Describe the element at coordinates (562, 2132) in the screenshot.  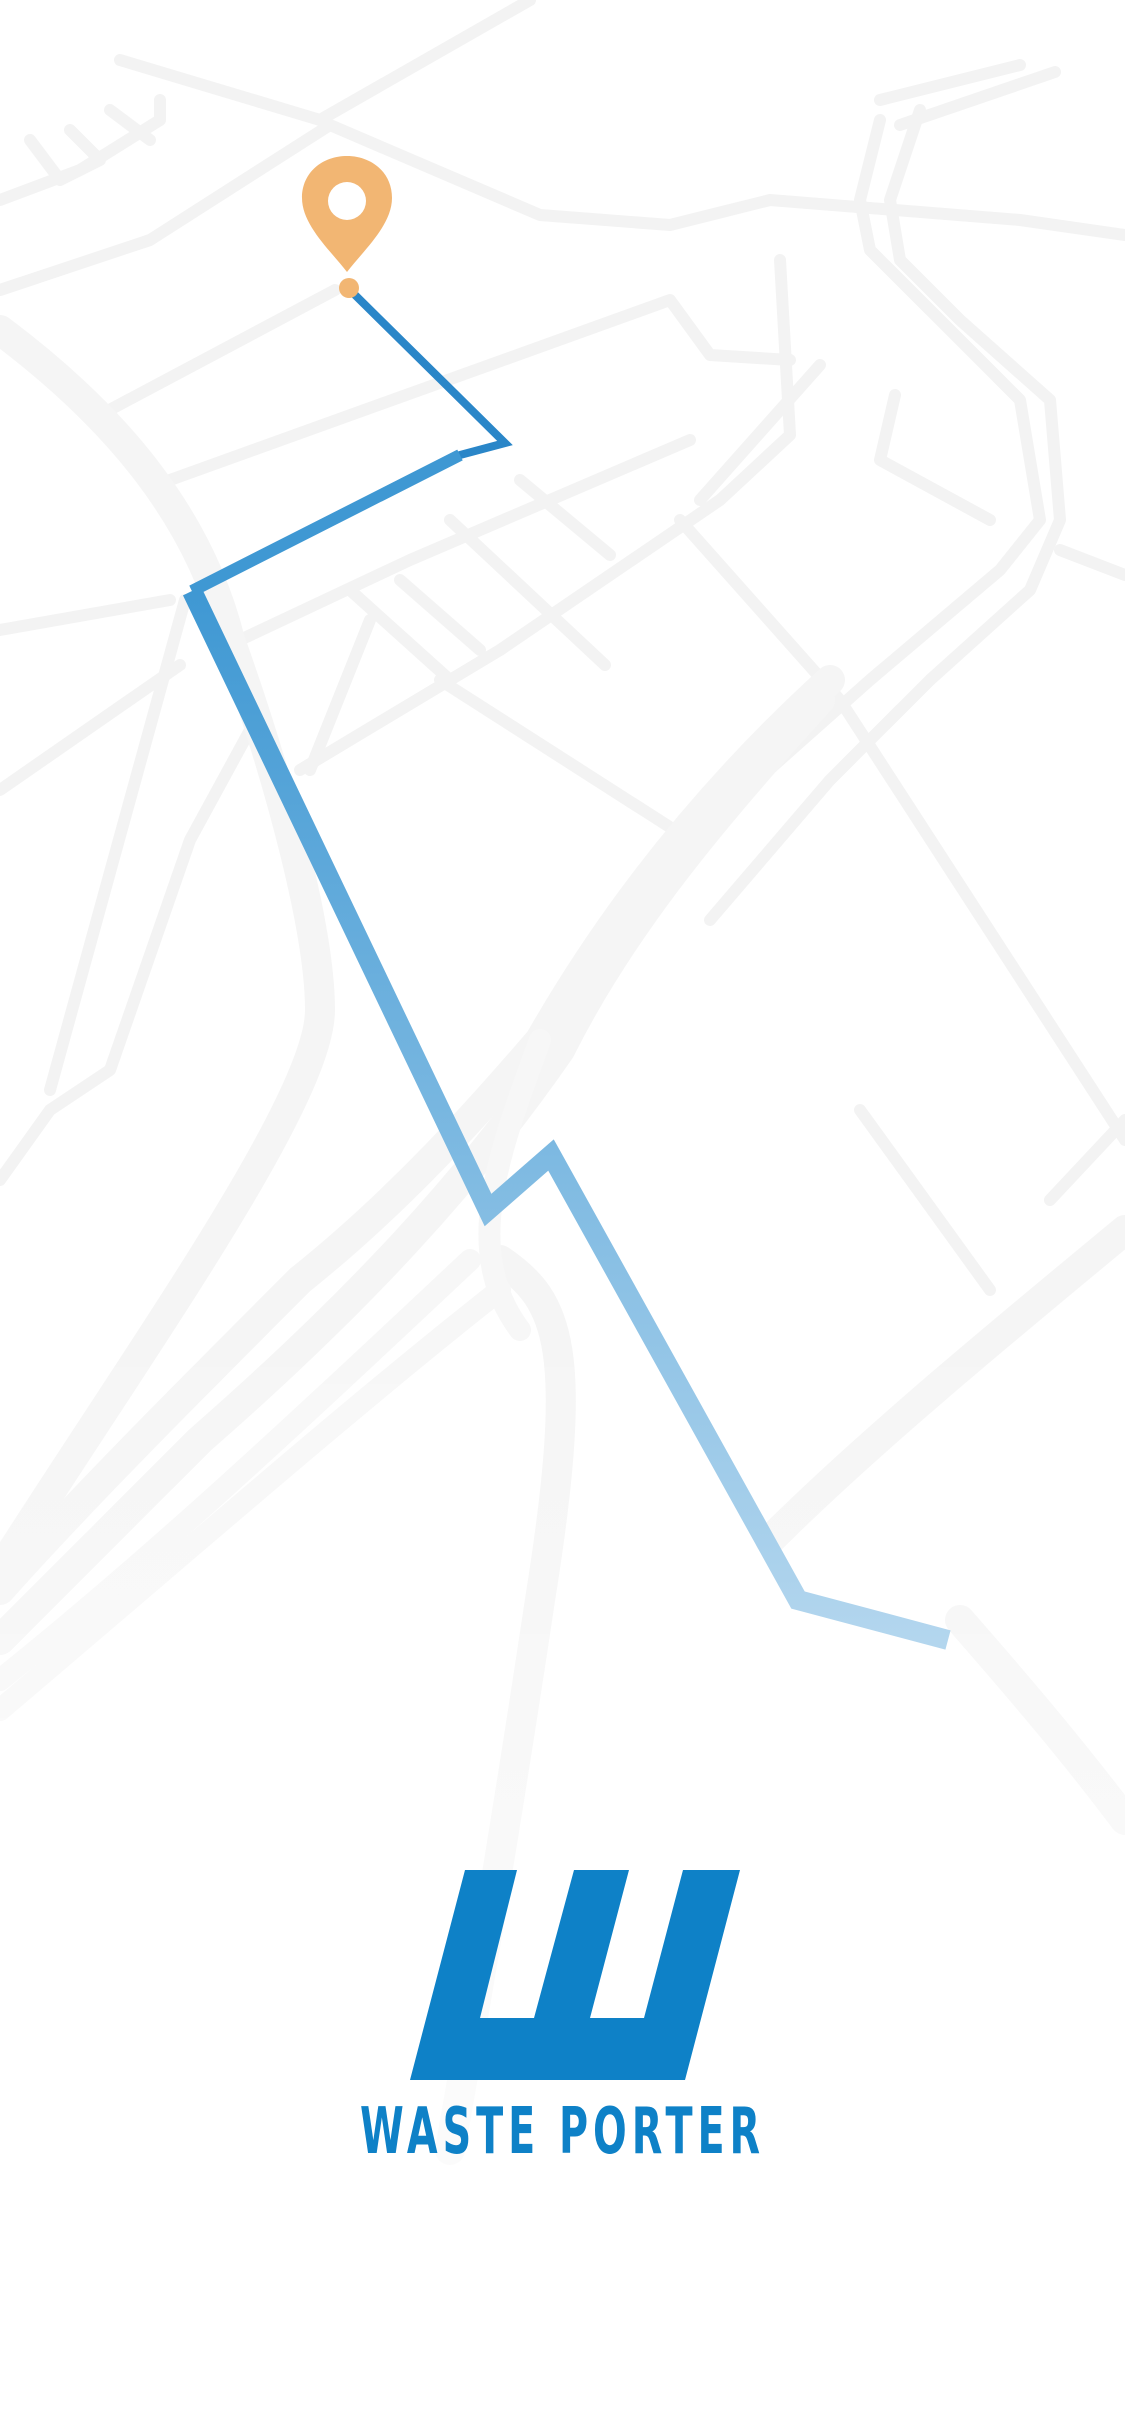
I see `brand-name: WASTE PORTER` at that location.